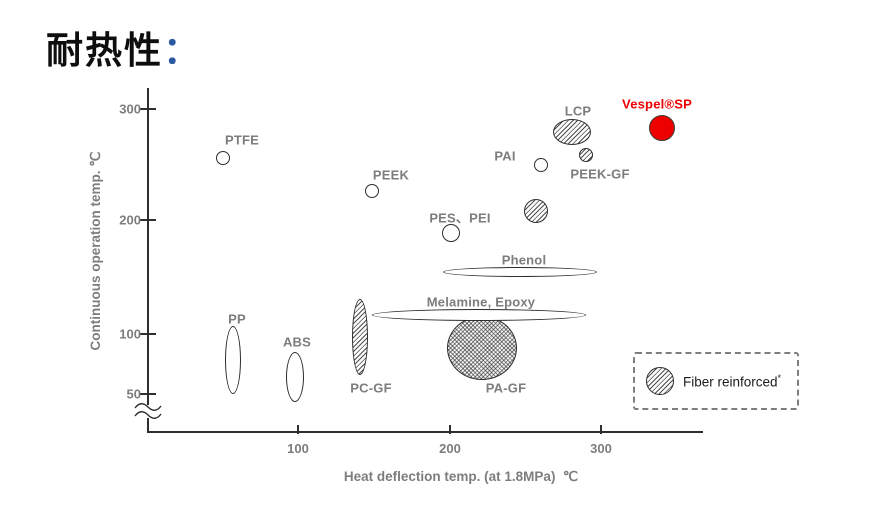 The height and width of the screenshot is (514, 884). What do you see at coordinates (600, 174) in the screenshot?
I see `peek-gf-label: PEEK-GF` at bounding box center [600, 174].